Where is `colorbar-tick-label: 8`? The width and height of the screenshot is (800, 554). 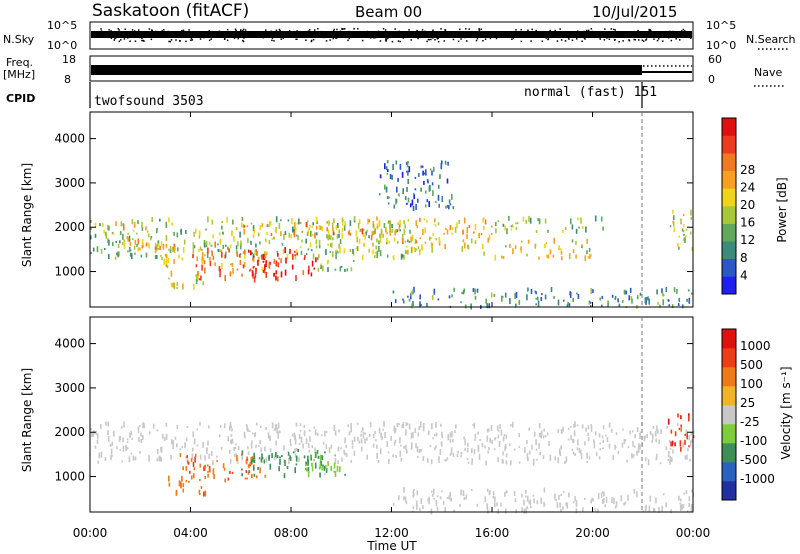 colorbar-tick-label: 8 is located at coordinates (744, 258).